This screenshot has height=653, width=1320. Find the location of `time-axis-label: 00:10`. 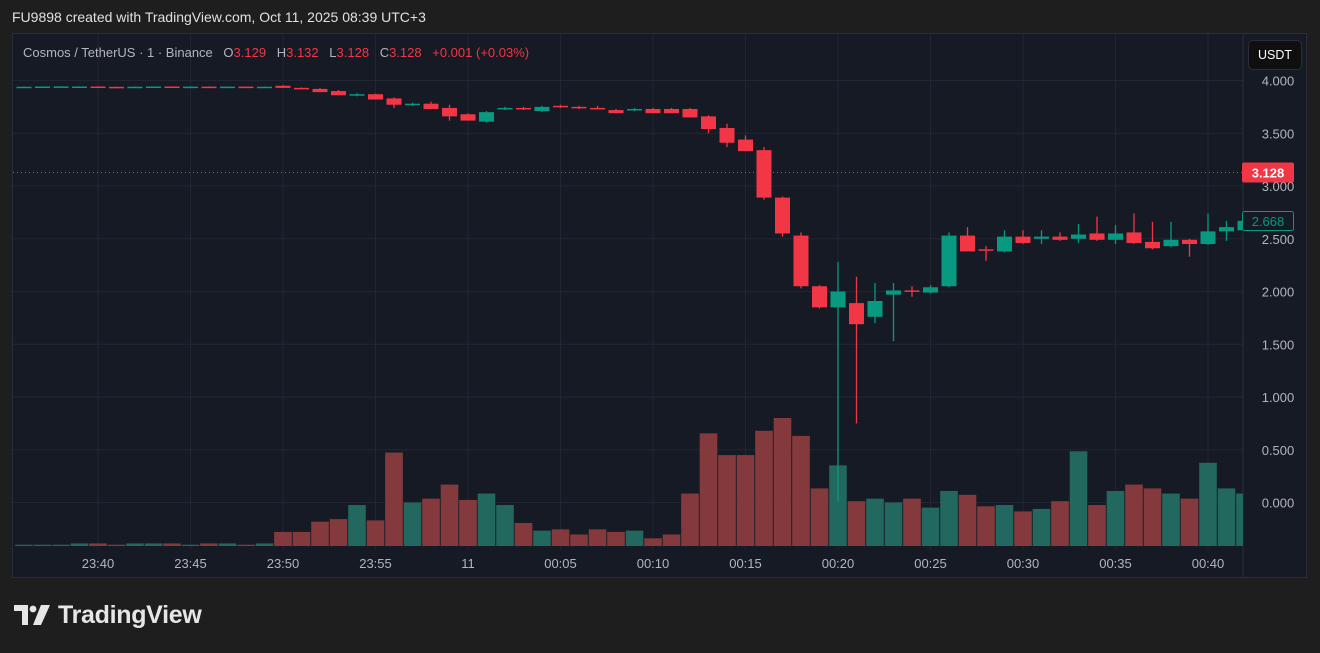

time-axis-label: 00:10 is located at coordinates (653, 563).